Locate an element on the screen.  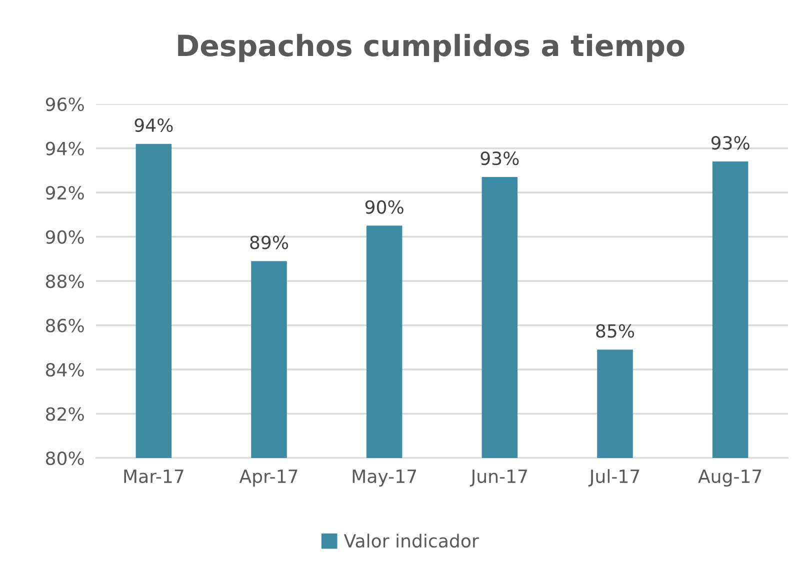
data-label: 89% is located at coordinates (269, 243).